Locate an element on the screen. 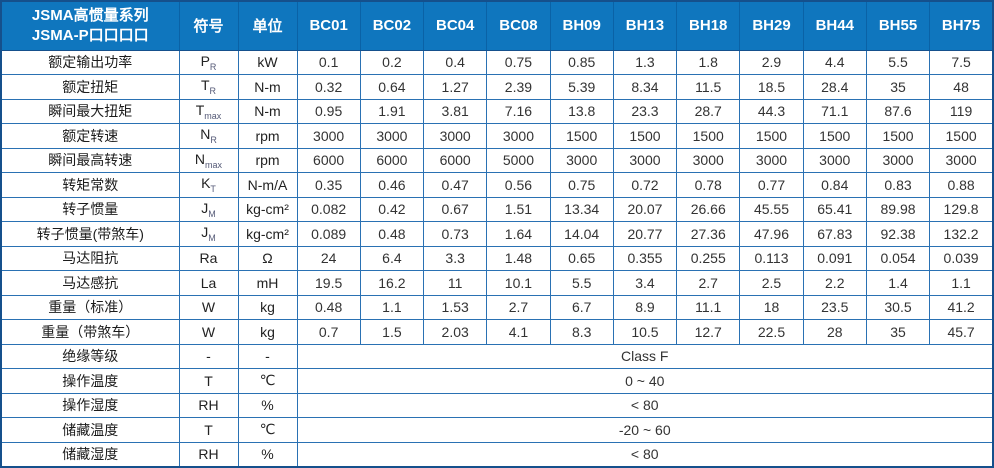 This screenshot has height=468, width=994. symbol-subscript: M is located at coordinates (212, 238).